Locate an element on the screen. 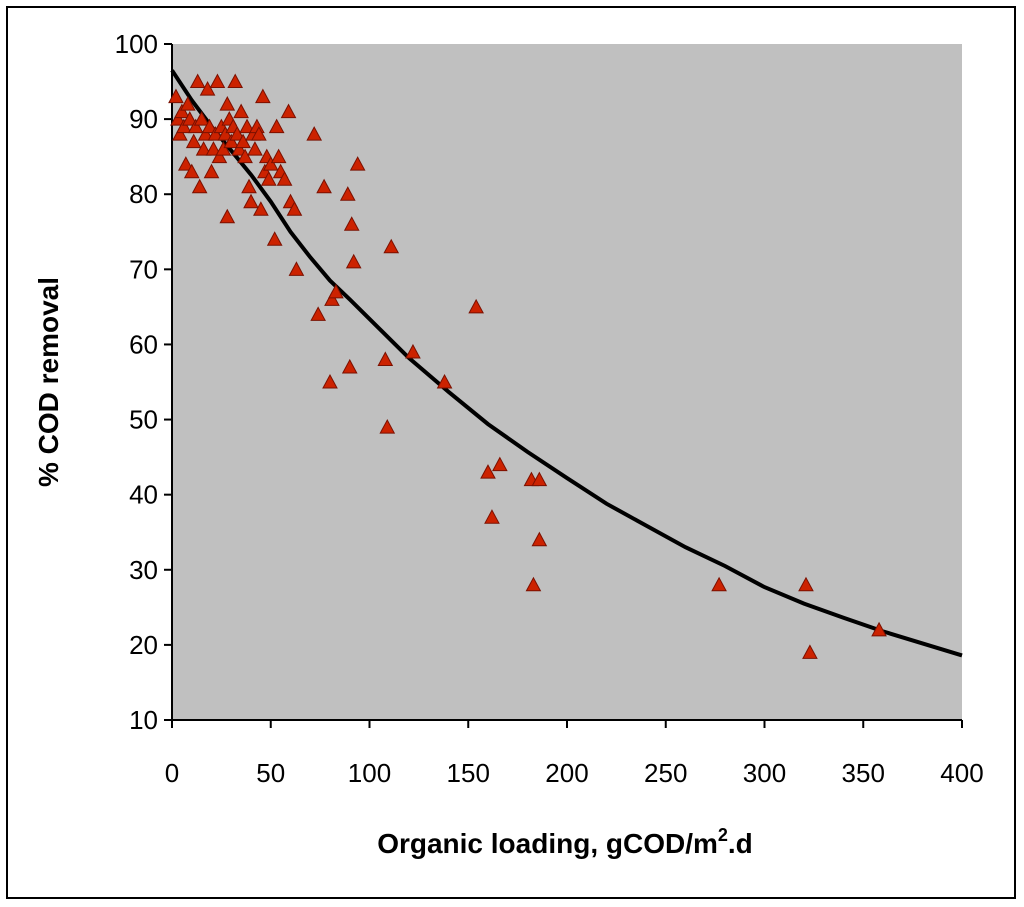 The image size is (1024, 907). x-tick-label: 50 is located at coordinates (270, 773).